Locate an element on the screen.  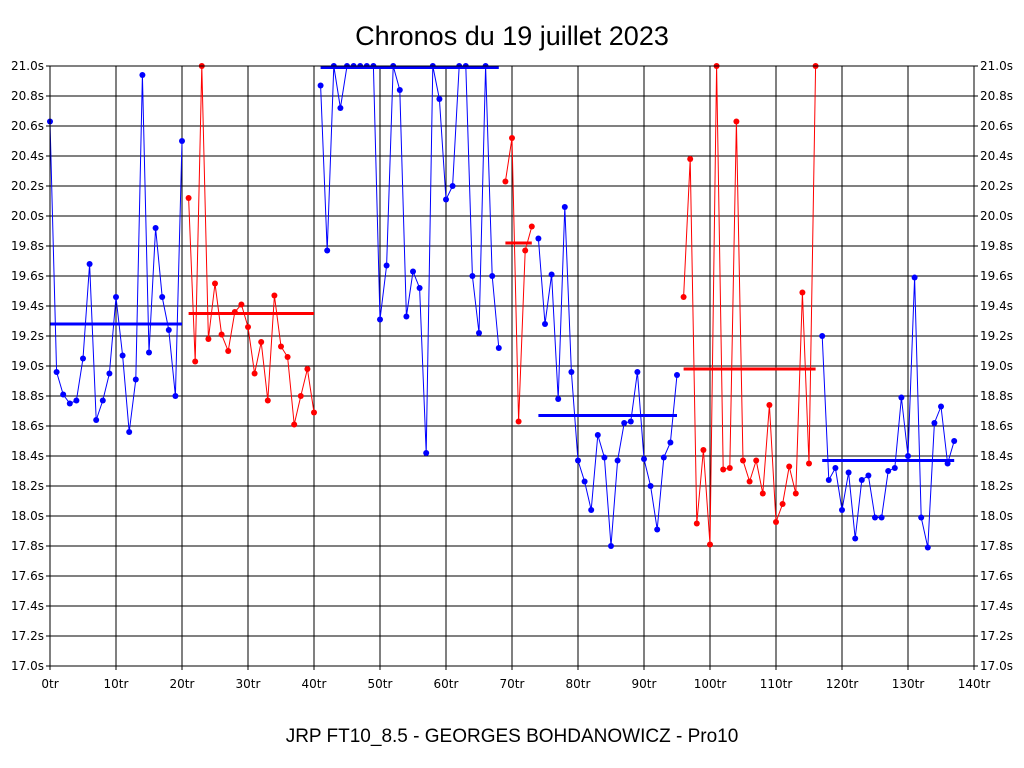
y-tick-label-left: 21.0s is located at coordinates (27, 66).